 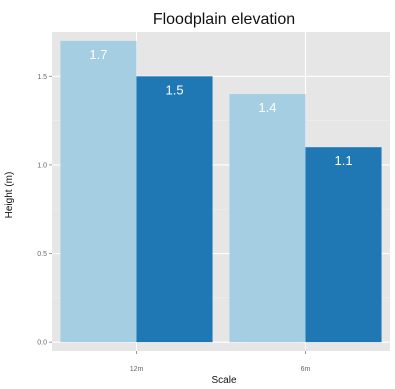 What do you see at coordinates (44, 210) in the screenshot?
I see `y-axis: 0.0 0.5 1.0 1.5` at bounding box center [44, 210].